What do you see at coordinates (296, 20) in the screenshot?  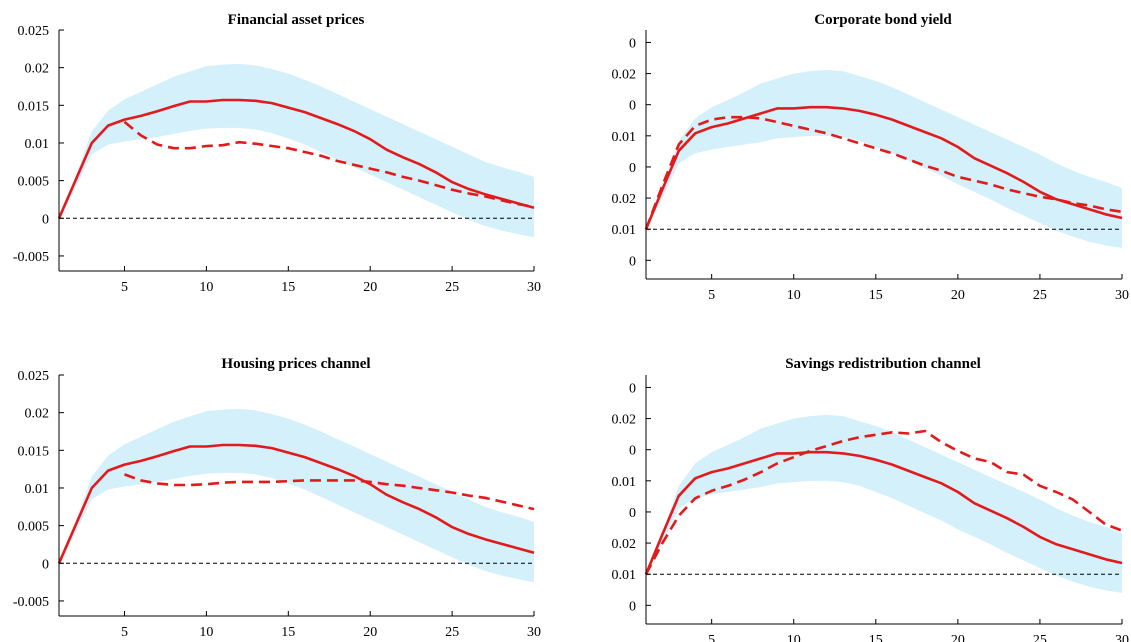 I see `panel-title: Financial asset prices` at bounding box center [296, 20].